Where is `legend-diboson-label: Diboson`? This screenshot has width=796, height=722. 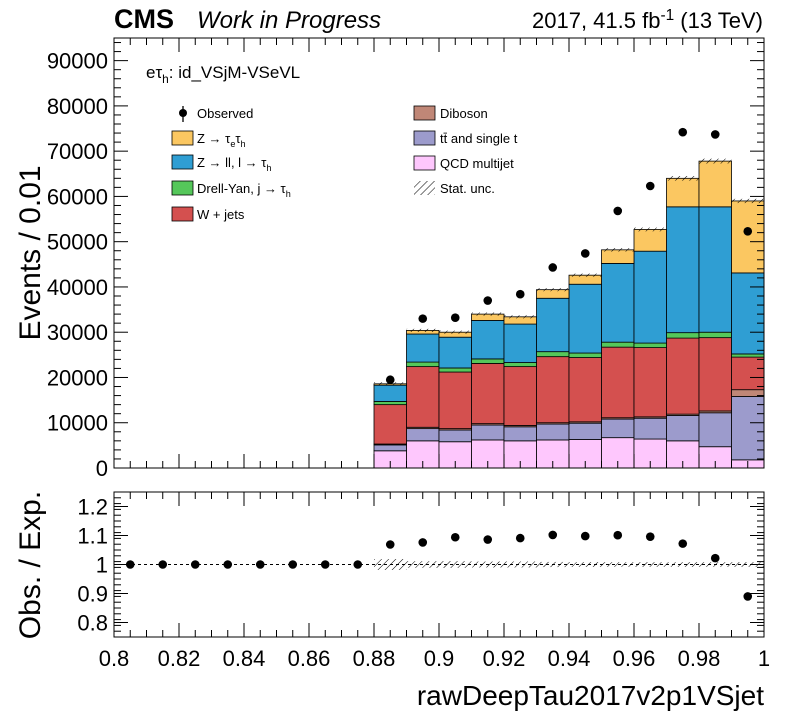
legend-diboson-label: Diboson is located at coordinates (464, 113).